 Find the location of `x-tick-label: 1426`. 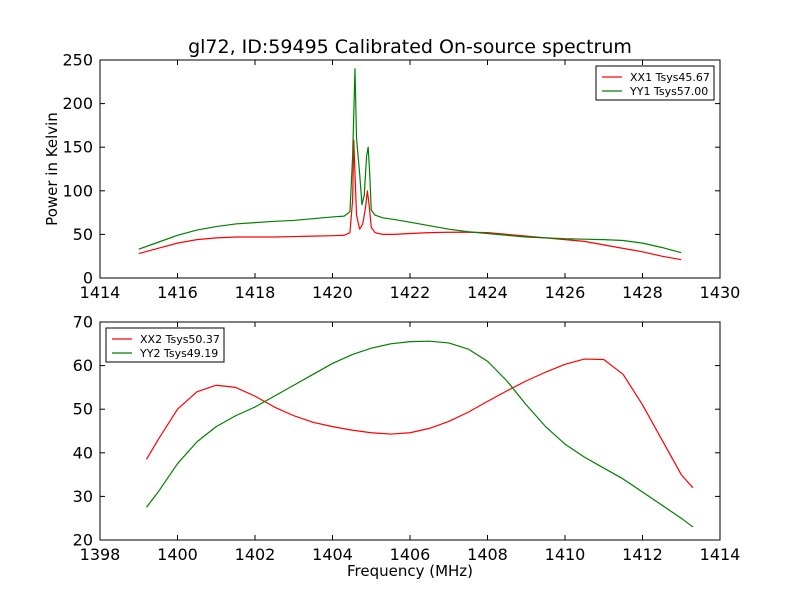

x-tick-label: 1426 is located at coordinates (565, 292).